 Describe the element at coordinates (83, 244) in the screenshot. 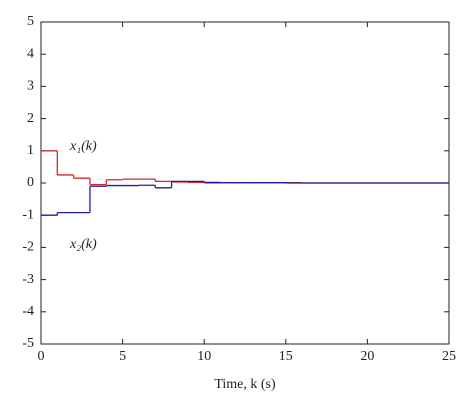

I see `series-label: x₂(k)` at that location.